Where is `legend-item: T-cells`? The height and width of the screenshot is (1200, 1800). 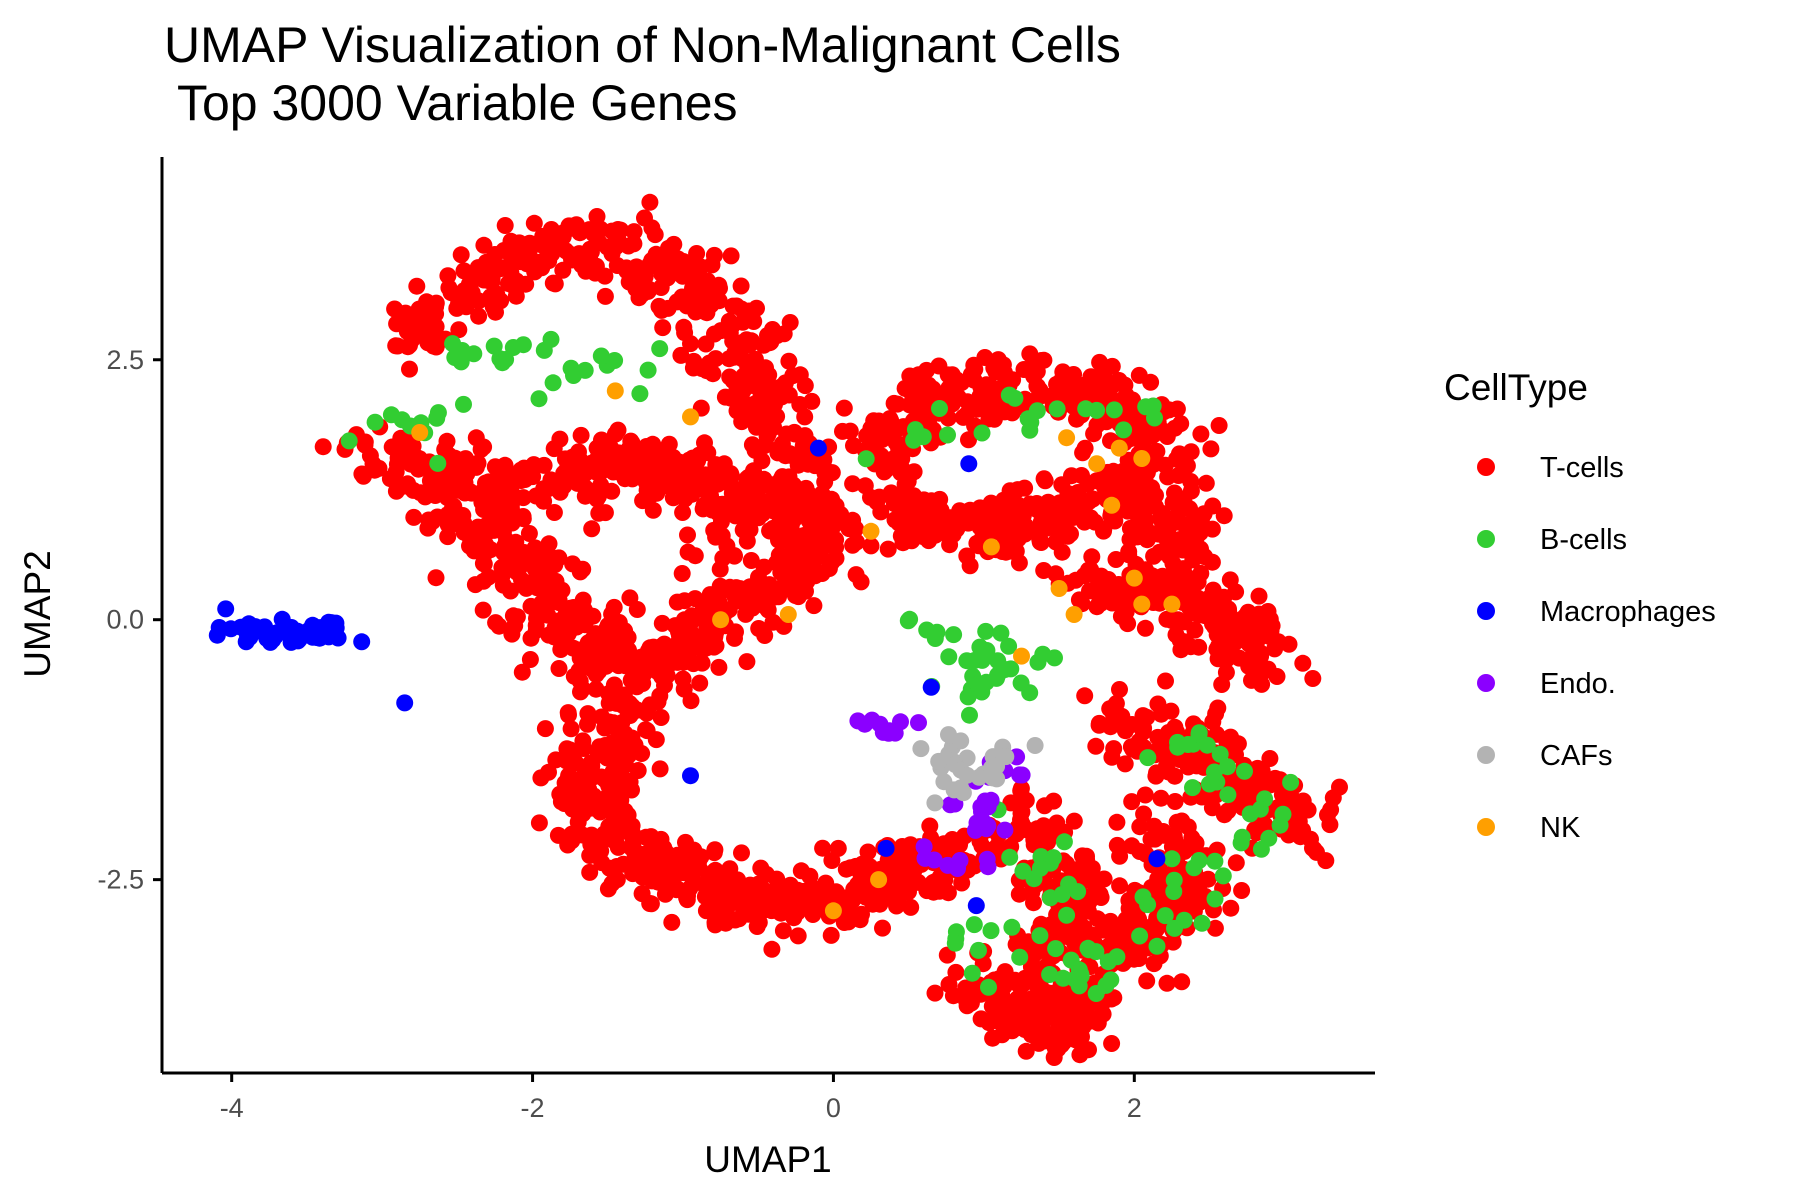 legend-item: T-cells is located at coordinates (1550, 468).